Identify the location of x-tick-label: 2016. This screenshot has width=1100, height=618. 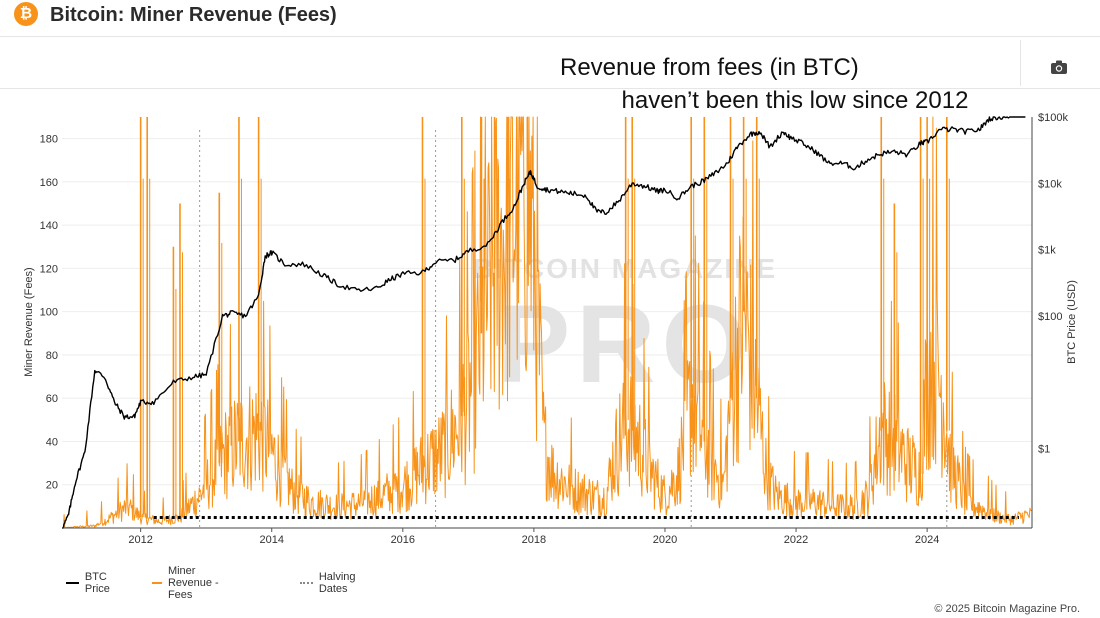
(403, 540).